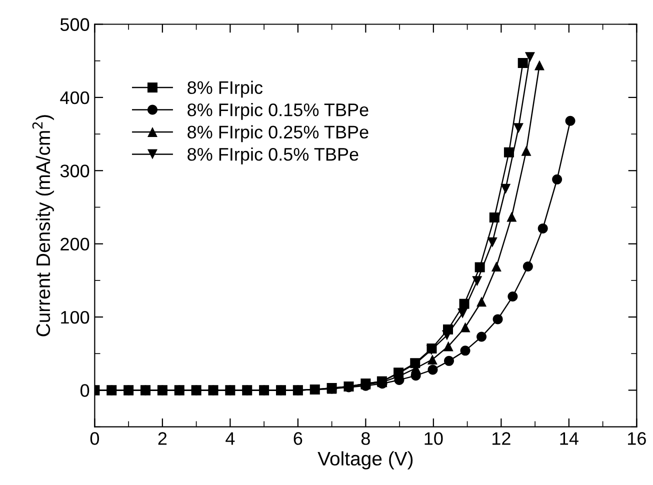 The image size is (653, 485). What do you see at coordinates (75, 244) in the screenshot?
I see `y-tick-label: 200` at bounding box center [75, 244].